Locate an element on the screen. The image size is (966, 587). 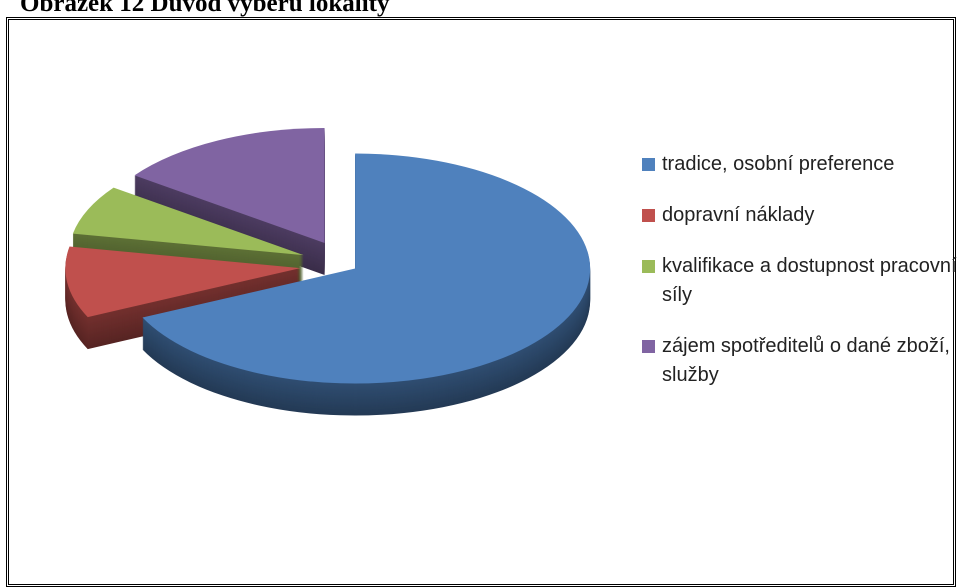
legend-label: tradice, osobní preference is located at coordinates (778, 164).